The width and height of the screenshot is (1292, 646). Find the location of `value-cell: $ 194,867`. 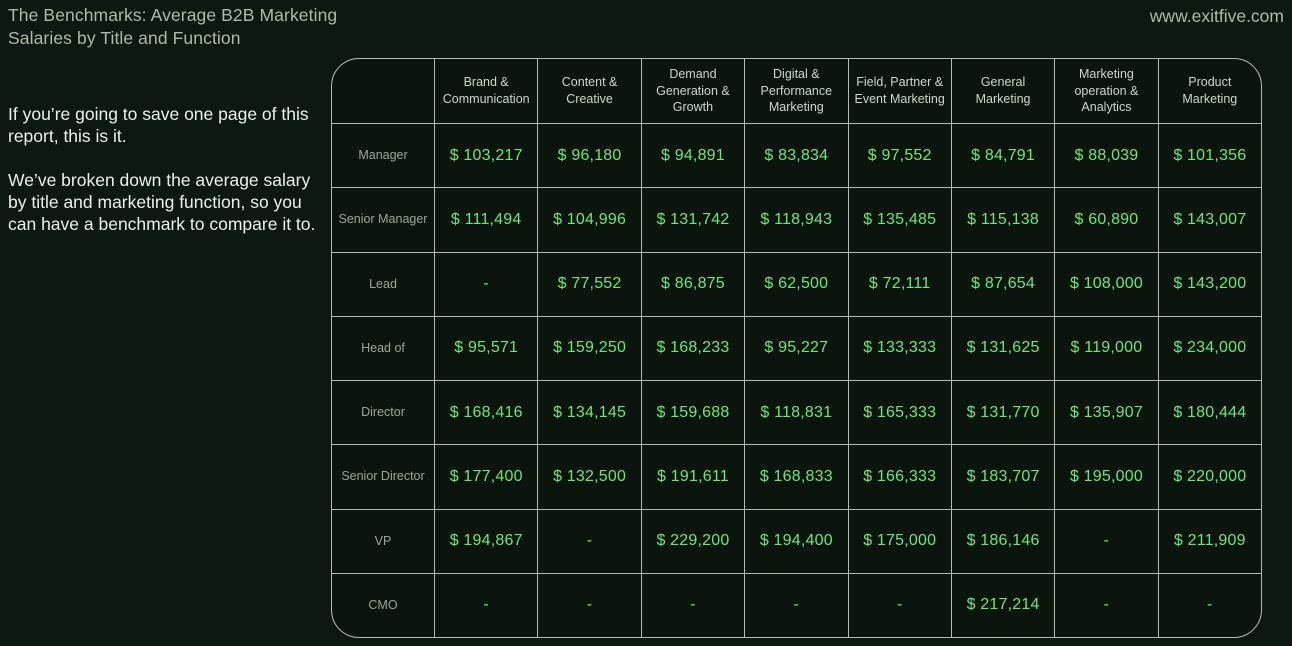

value-cell: $ 194,867 is located at coordinates (486, 541).